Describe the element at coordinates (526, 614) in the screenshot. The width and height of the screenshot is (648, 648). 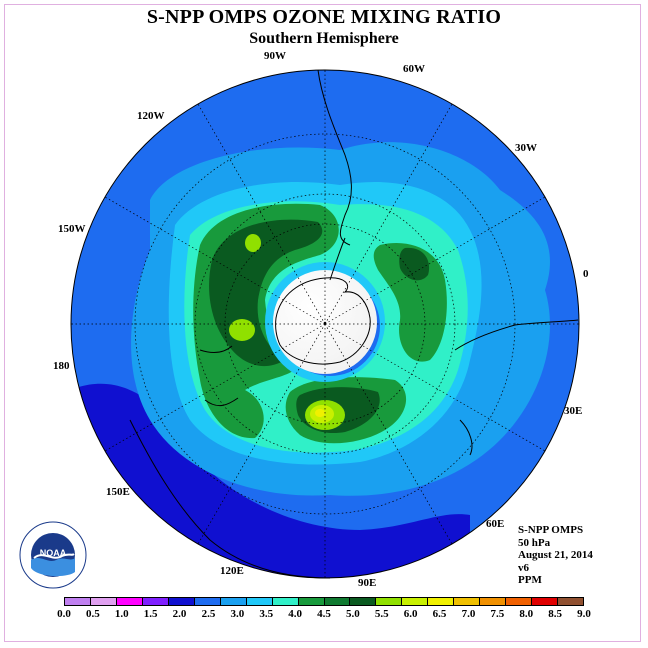
I see `colorbar-tick-label: 8.0` at that location.